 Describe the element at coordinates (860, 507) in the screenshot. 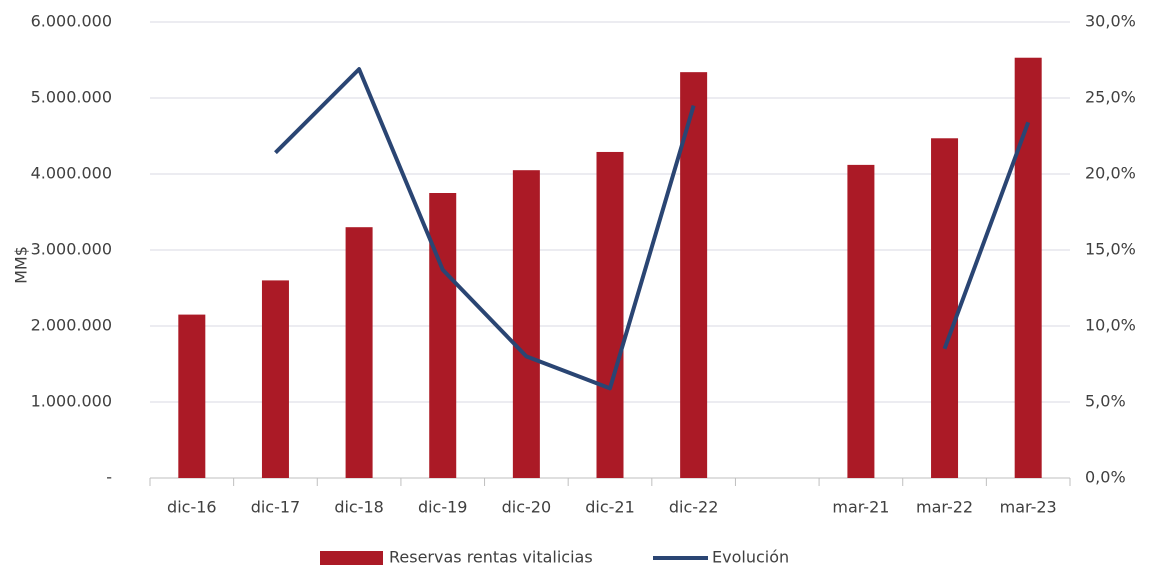

I see `x-tick-label: mar-21` at that location.